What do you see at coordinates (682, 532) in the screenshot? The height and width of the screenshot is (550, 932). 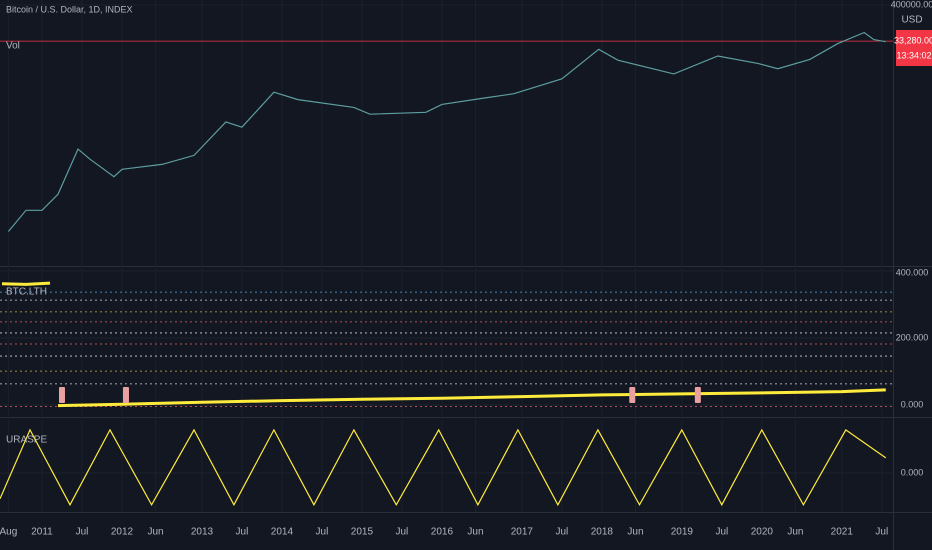 I see `x-tick-label: 2019` at bounding box center [682, 532].